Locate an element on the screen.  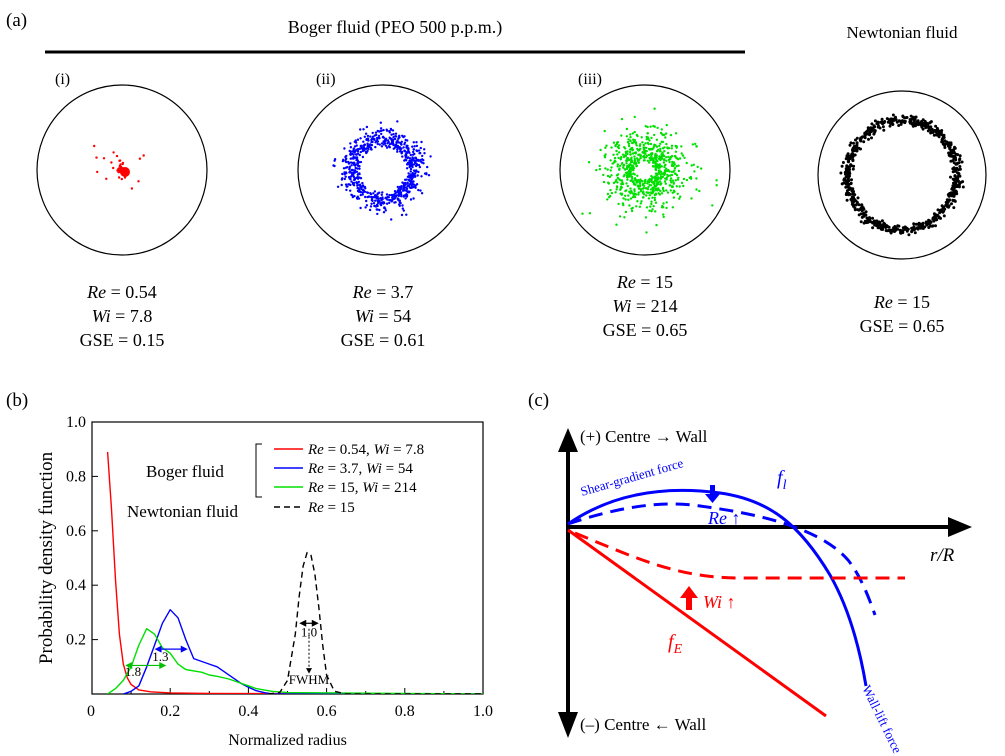
force-axis-down-arrow is located at coordinates (568, 725).